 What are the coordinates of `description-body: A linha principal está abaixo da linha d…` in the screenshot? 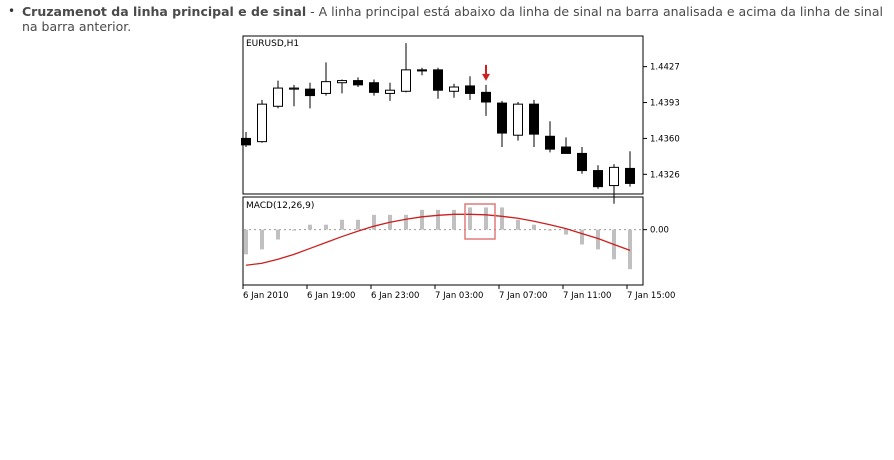 It's located at (452, 19).